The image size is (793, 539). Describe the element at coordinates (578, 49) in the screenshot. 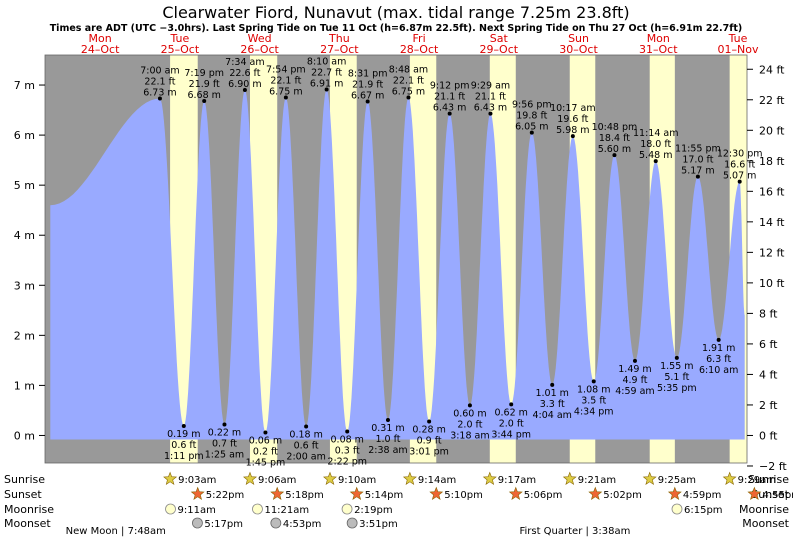

I see `day-date: 30–Oct` at that location.